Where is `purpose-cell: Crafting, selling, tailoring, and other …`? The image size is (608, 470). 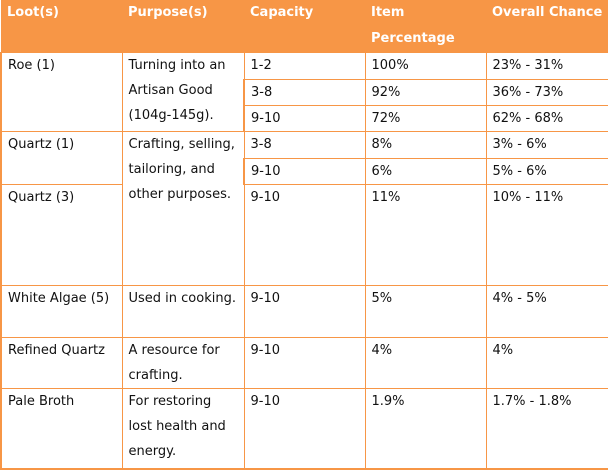 purpose-cell: Crafting, selling, tailoring, and other … is located at coordinates (183, 208).